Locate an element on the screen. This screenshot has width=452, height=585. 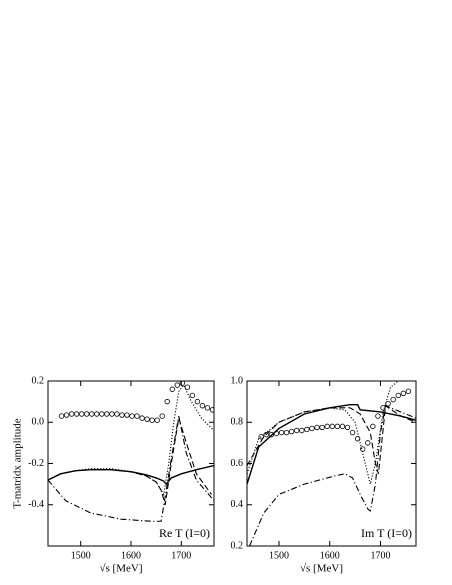
annotation: Im T (I=0) is located at coordinates (386, 533).